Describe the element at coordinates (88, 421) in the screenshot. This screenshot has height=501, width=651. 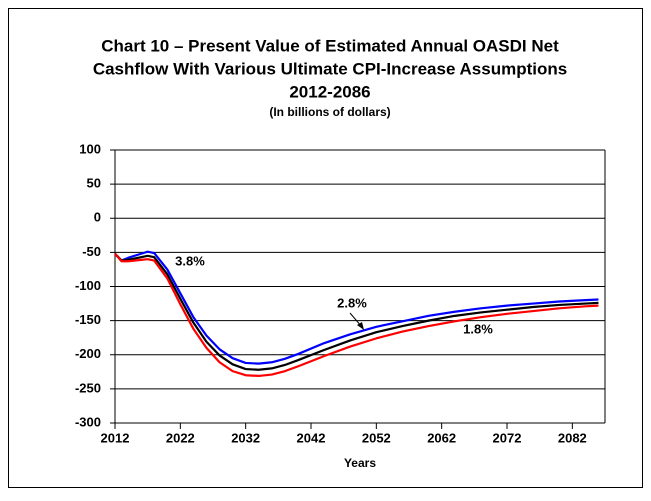
I see `y-tick-label: -300` at that location.